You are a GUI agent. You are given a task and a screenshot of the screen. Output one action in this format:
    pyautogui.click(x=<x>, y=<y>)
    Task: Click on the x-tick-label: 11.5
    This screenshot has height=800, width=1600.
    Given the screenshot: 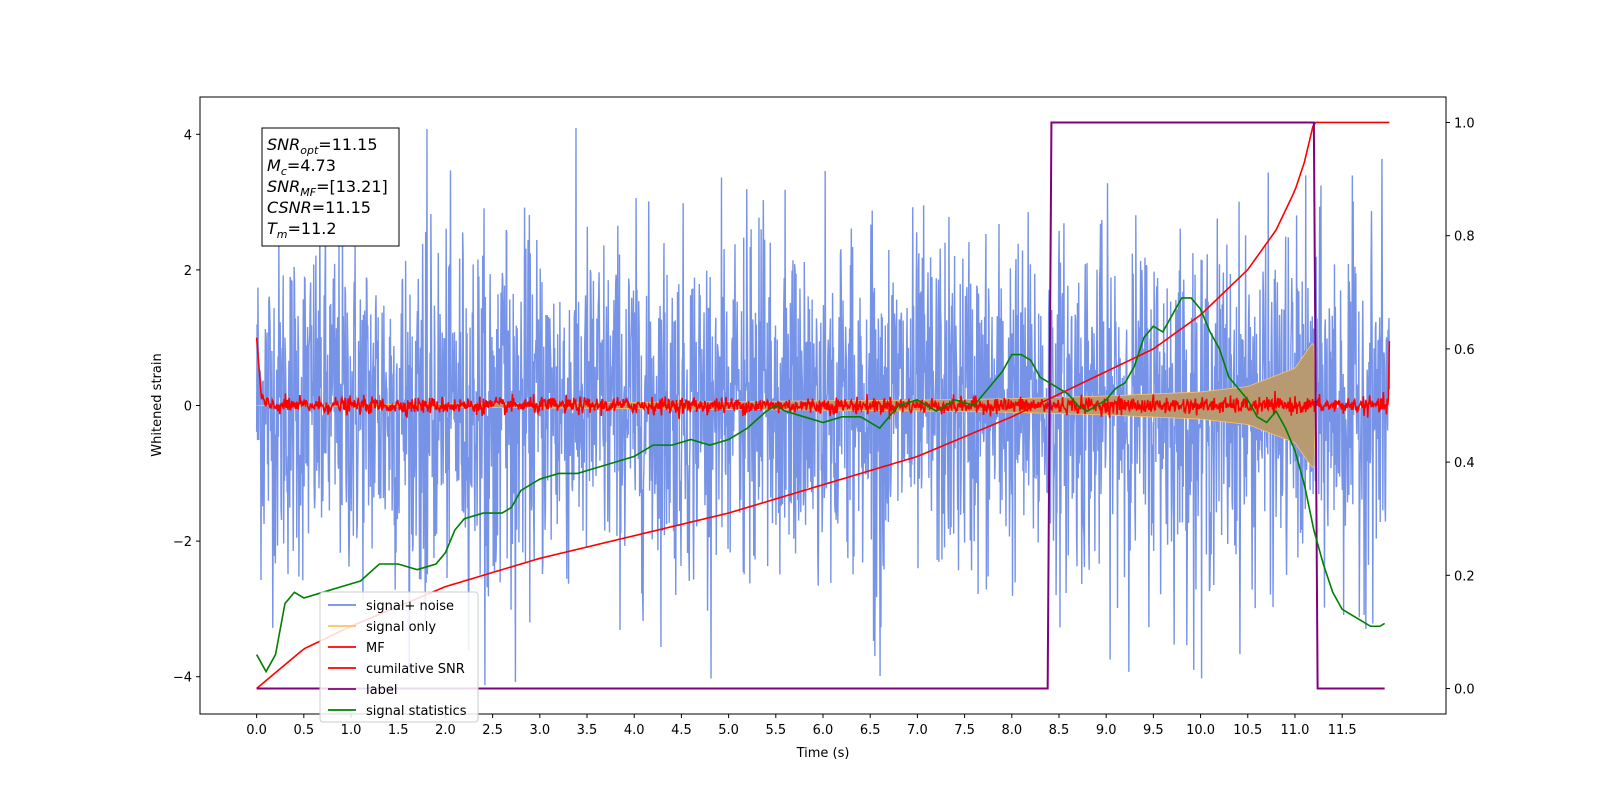 What is the action you would take?
    pyautogui.click(x=1342, y=730)
    